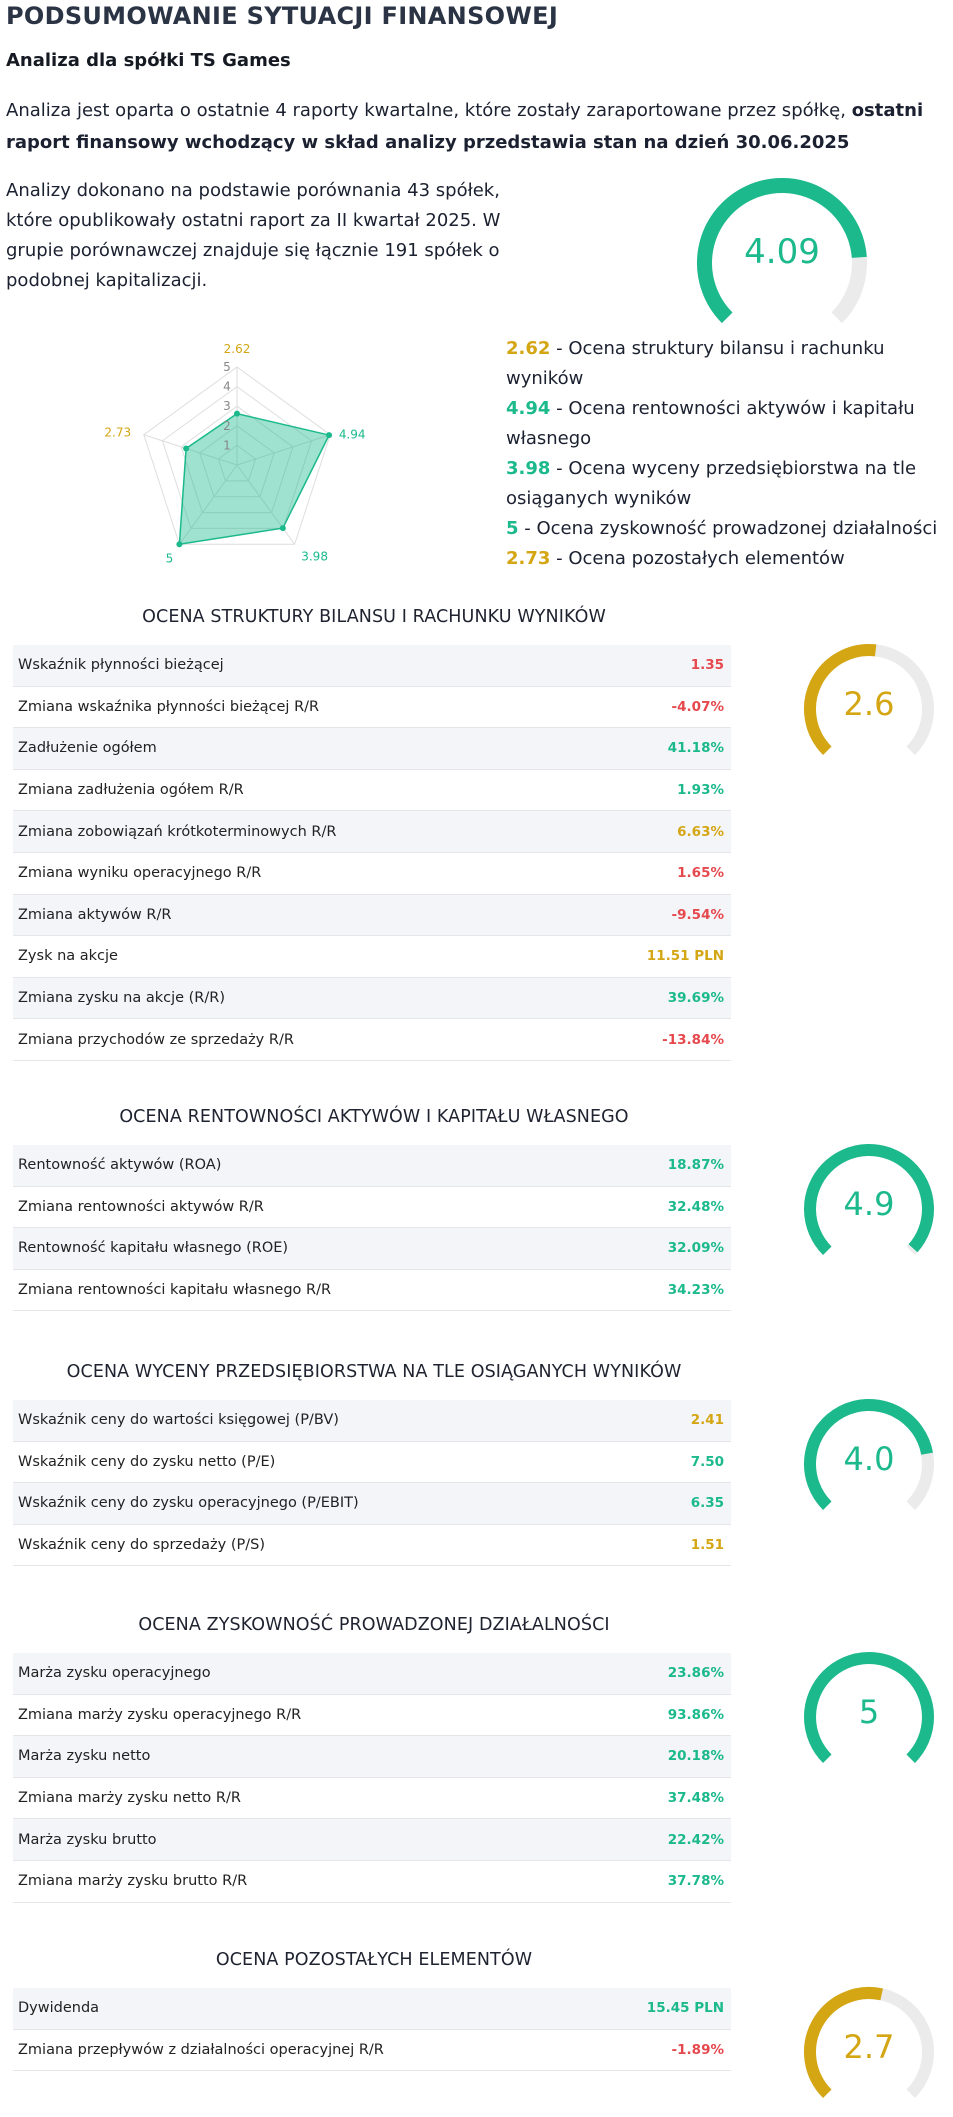 Image resolution: width=953 pixels, height=2117 pixels. Describe the element at coordinates (372, 957) in the screenshot. I see `table-row: Zysk na akcje 11.51 PLN` at that location.